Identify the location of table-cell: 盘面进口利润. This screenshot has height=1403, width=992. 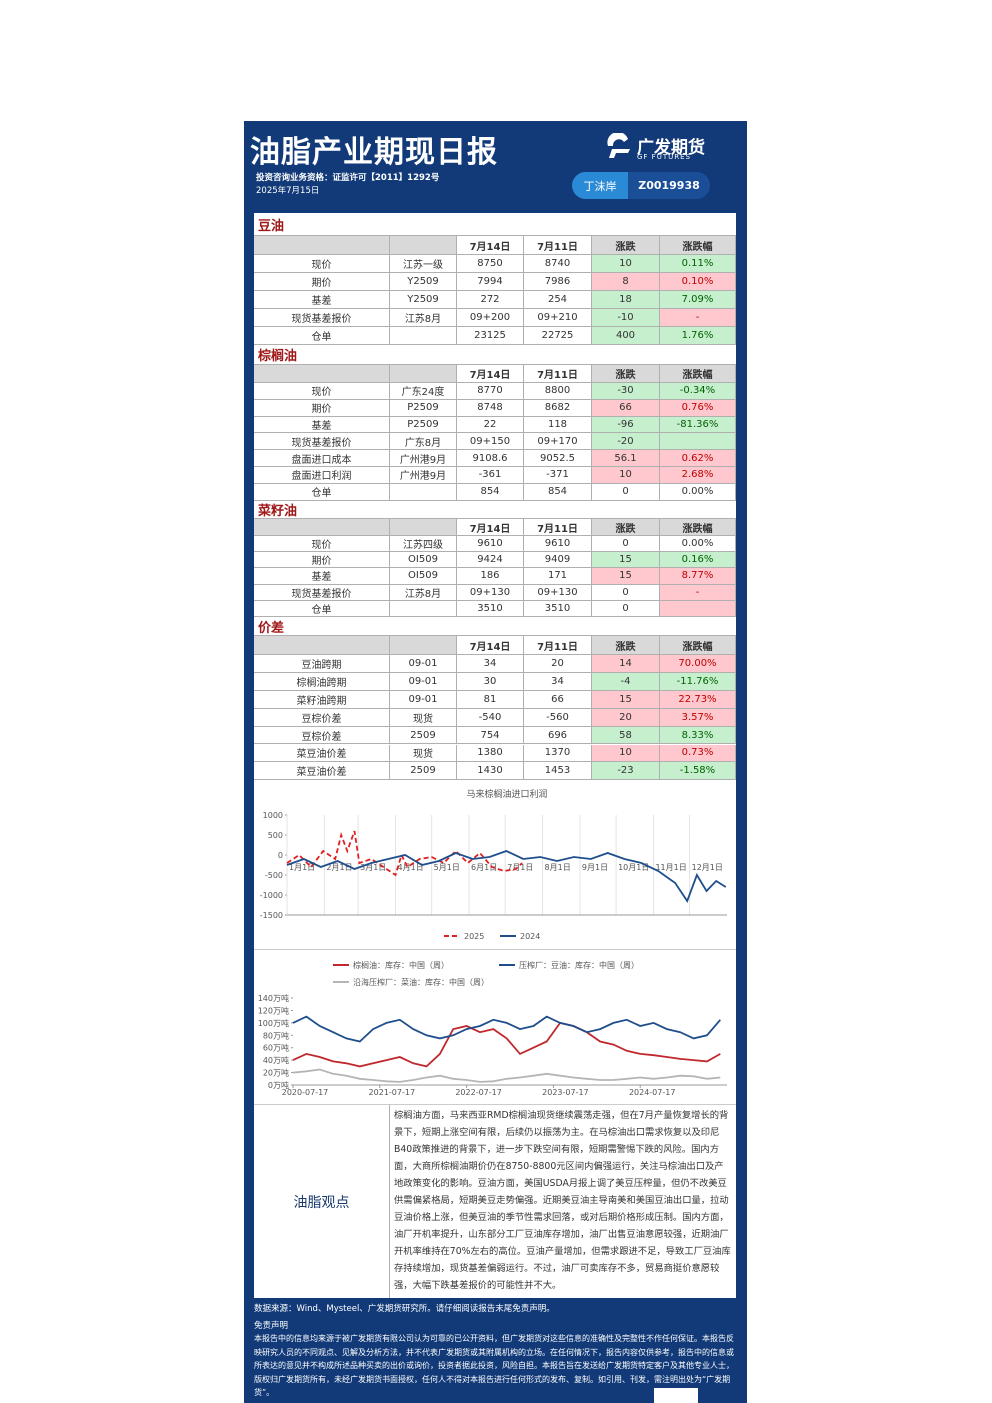
(322, 475).